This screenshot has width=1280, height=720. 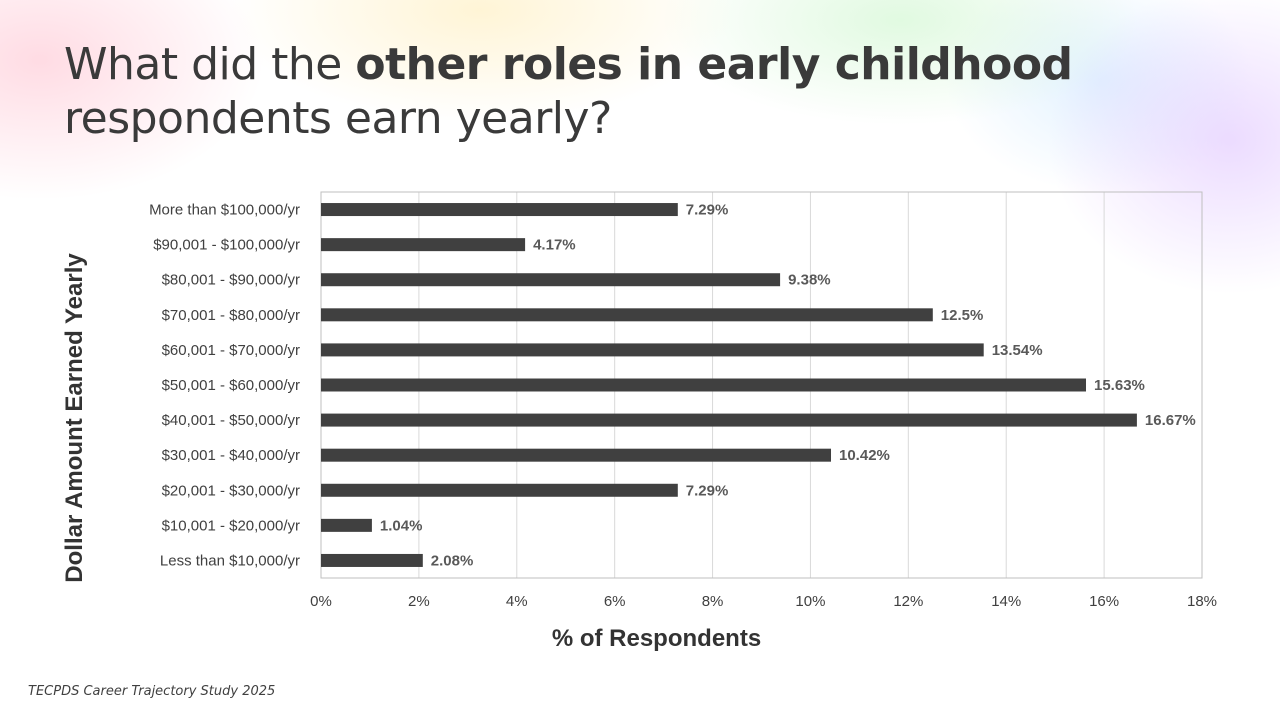 What do you see at coordinates (231, 280) in the screenshot?
I see `category-label: $80,001 - $90,000/yr` at bounding box center [231, 280].